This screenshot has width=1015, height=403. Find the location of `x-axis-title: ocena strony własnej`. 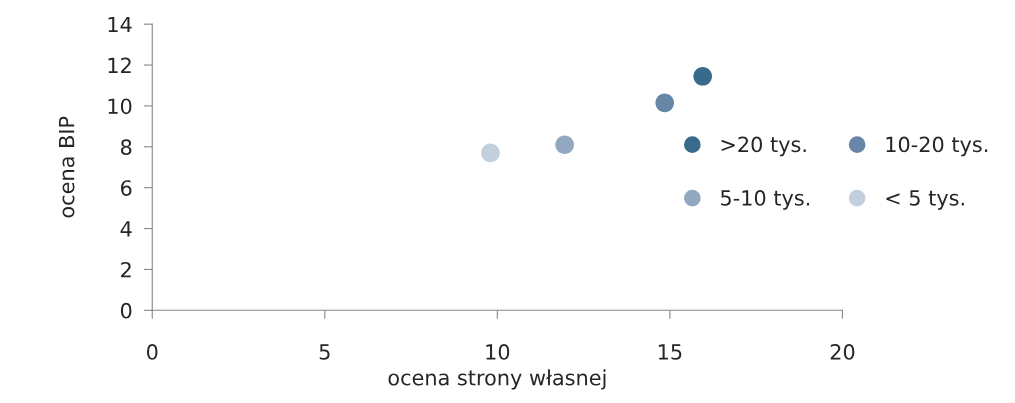

x-axis-title: ocena strony własnej is located at coordinates (497, 379).